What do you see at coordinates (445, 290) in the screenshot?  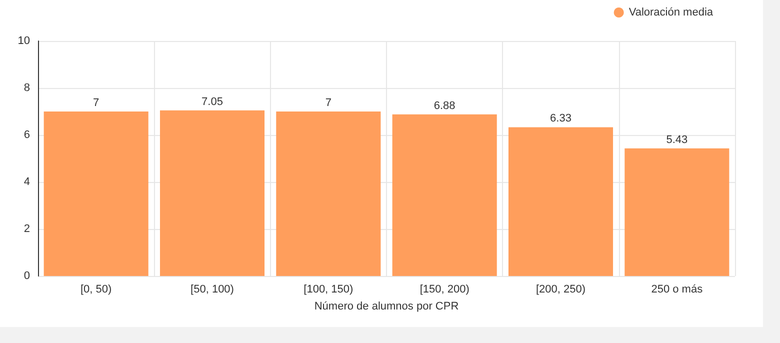 I see `x-tick-label: [150, 200)` at bounding box center [445, 290].